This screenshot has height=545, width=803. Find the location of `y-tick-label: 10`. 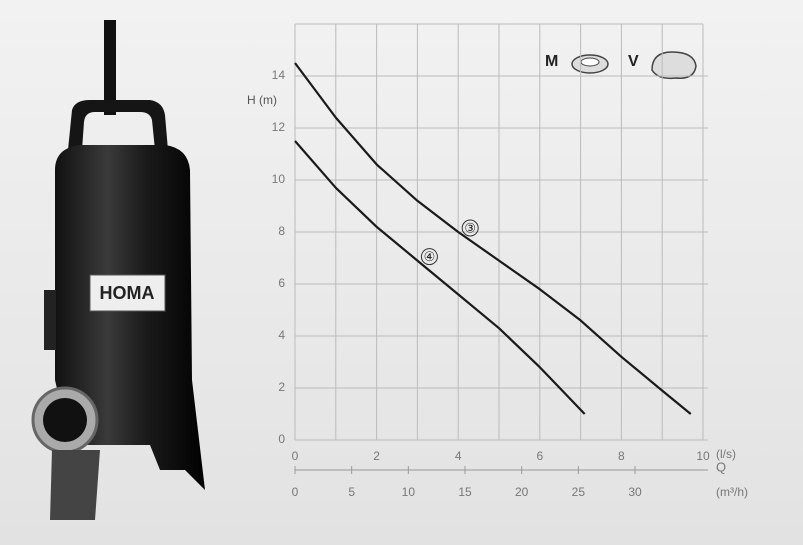

y-tick-label: 10 is located at coordinates (279, 179).